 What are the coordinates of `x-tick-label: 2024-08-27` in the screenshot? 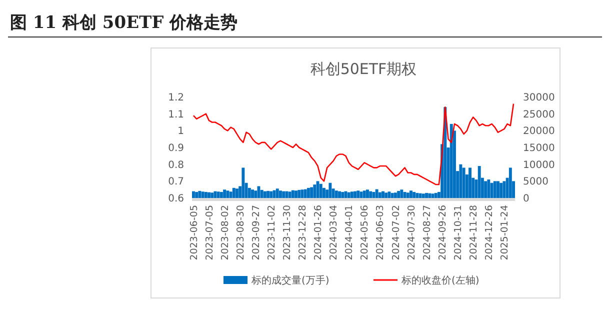 It's located at (427, 232).